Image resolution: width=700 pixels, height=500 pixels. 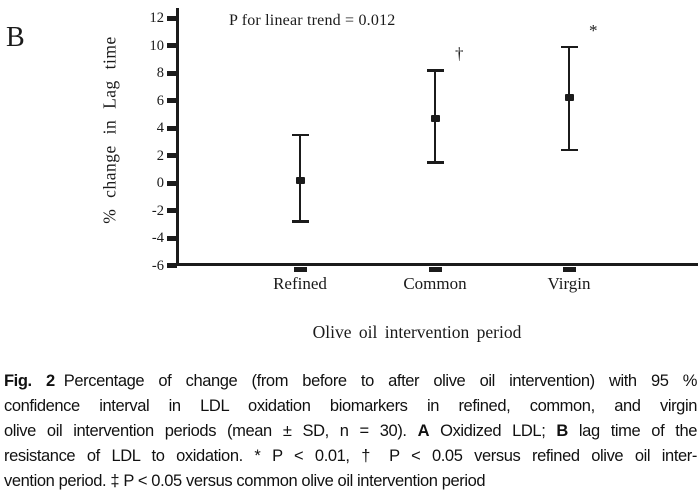 What do you see at coordinates (157, 265) in the screenshot?
I see `y-tick-label: -6` at bounding box center [157, 265].